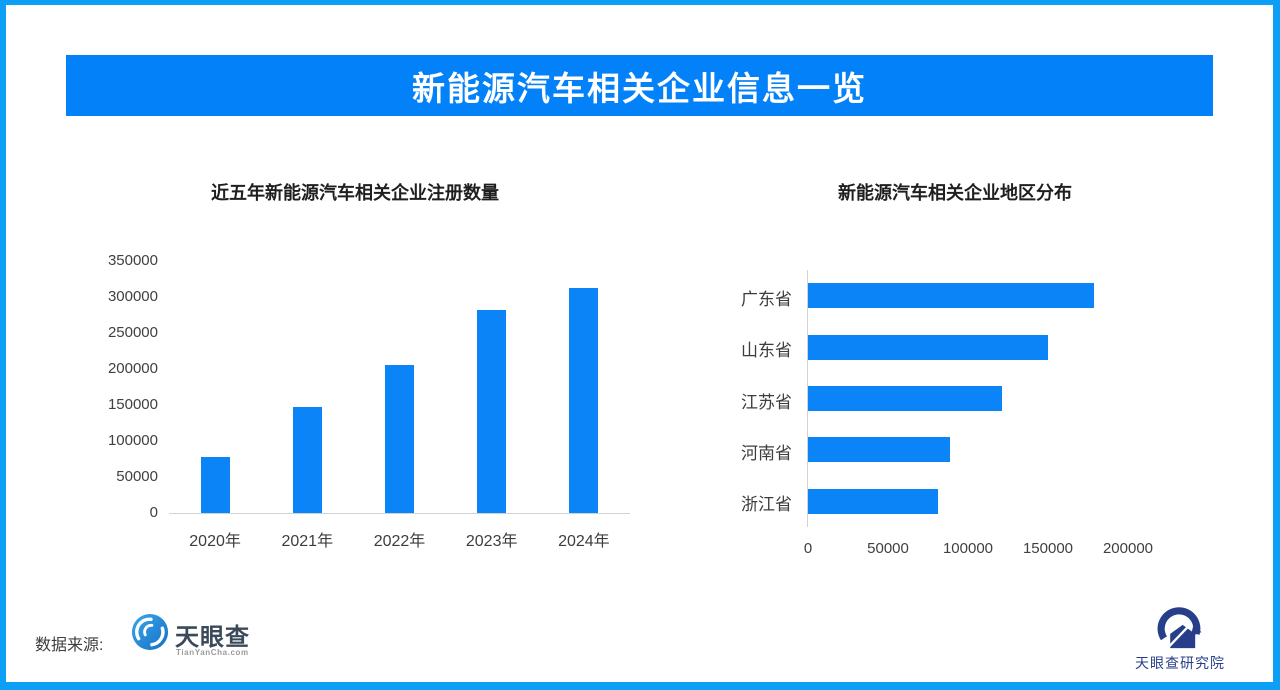  Describe the element at coordinates (1128, 548) in the screenshot. I see `x-axis-tick-label: 200000` at that location.